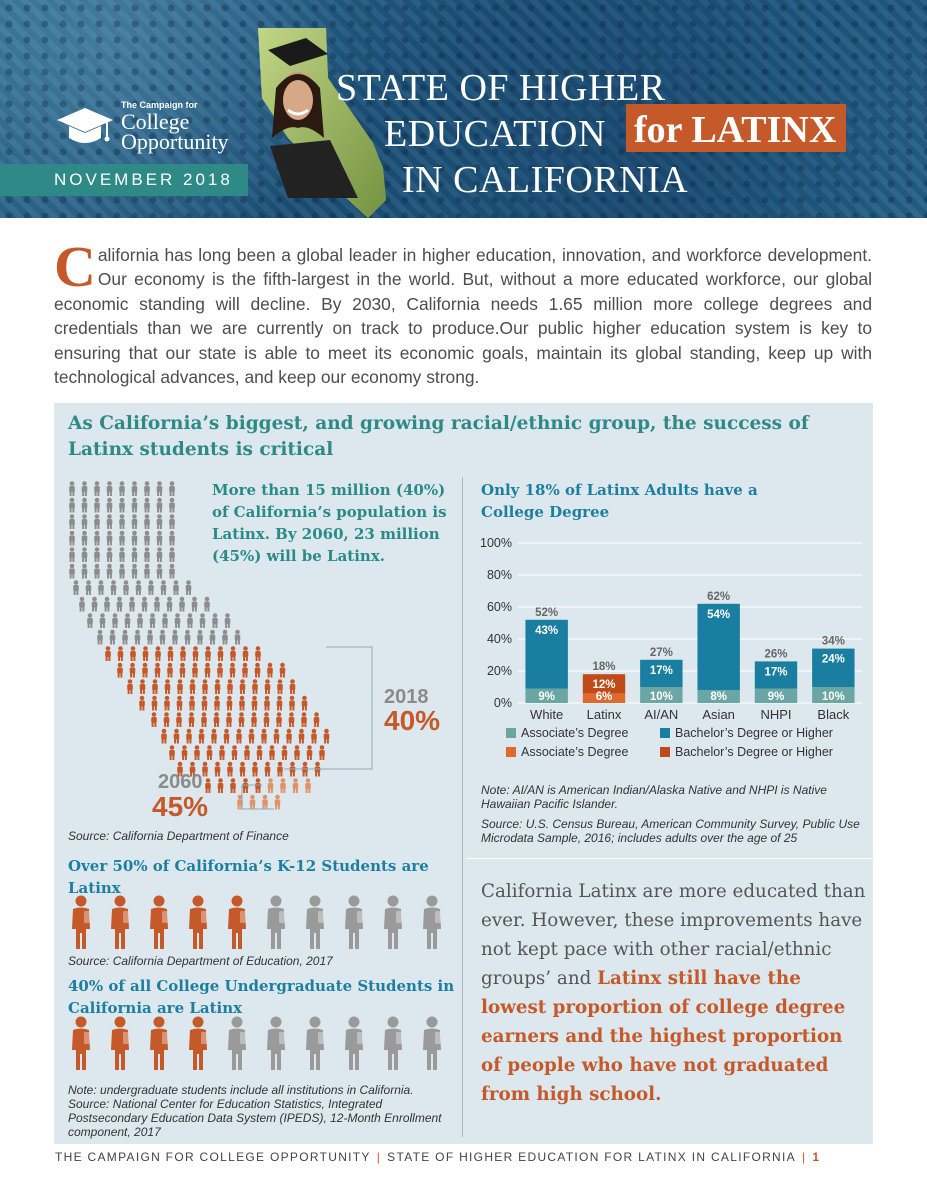  I want to click on data-label-bachelor: 24%, so click(833, 660).